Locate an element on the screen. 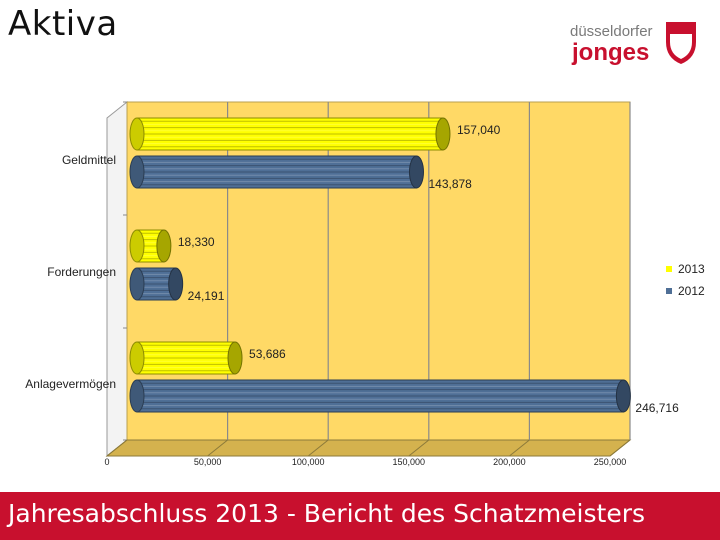  logo-text-top: düsseldorfer is located at coordinates (611, 31).